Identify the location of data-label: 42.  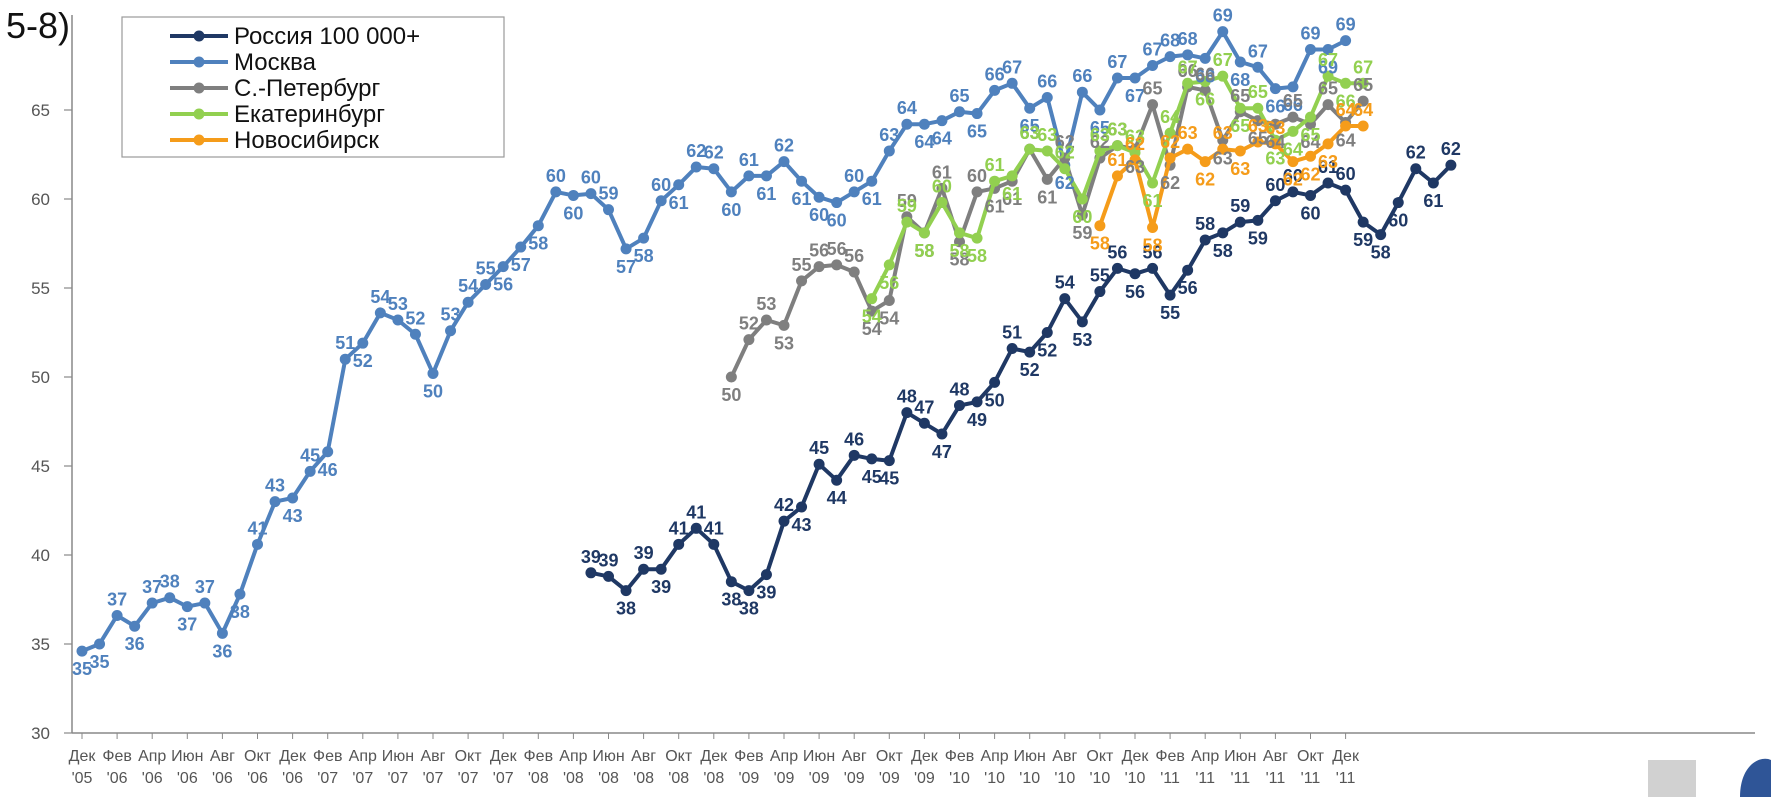
(784, 505).